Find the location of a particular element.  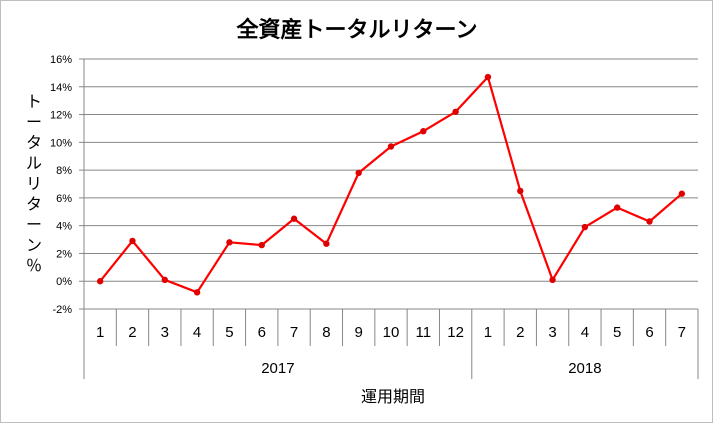

y-tick-label: 8% is located at coordinates (64, 171).